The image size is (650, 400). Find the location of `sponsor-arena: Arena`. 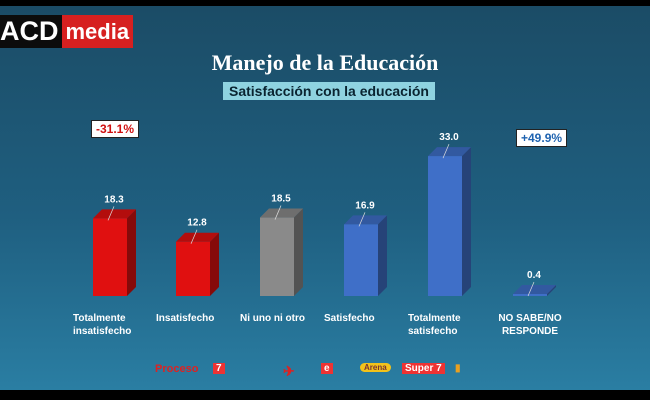

sponsor-arena: Arena is located at coordinates (375, 367).